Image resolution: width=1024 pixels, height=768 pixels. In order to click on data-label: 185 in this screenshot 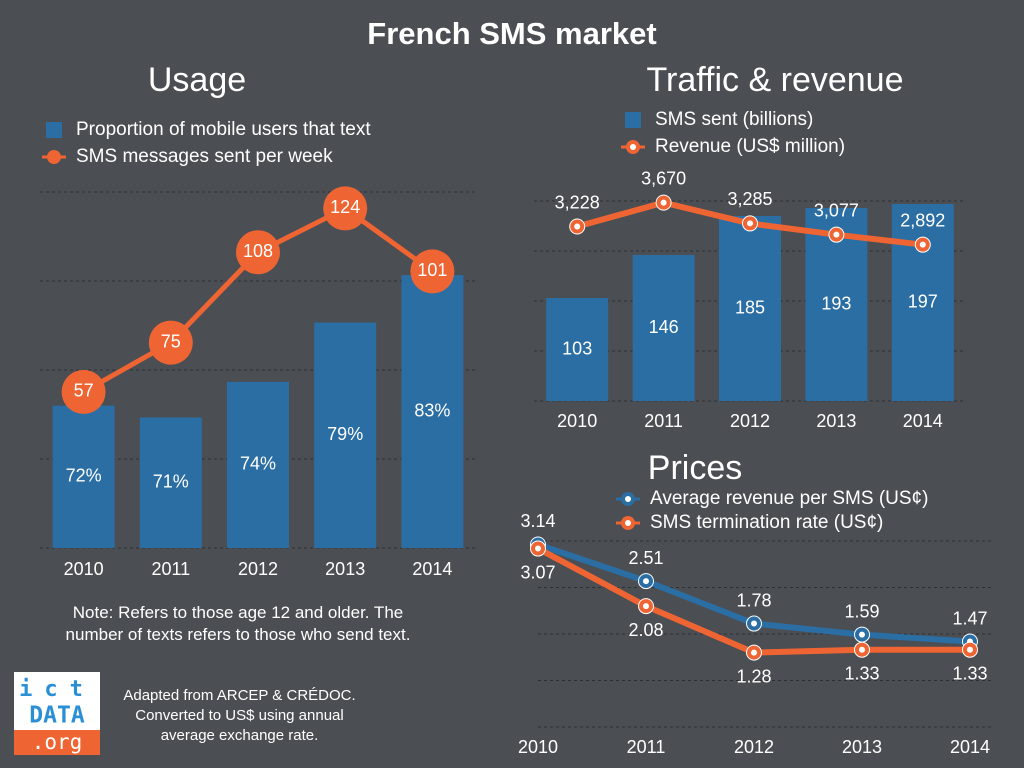, I will do `click(750, 307)`.